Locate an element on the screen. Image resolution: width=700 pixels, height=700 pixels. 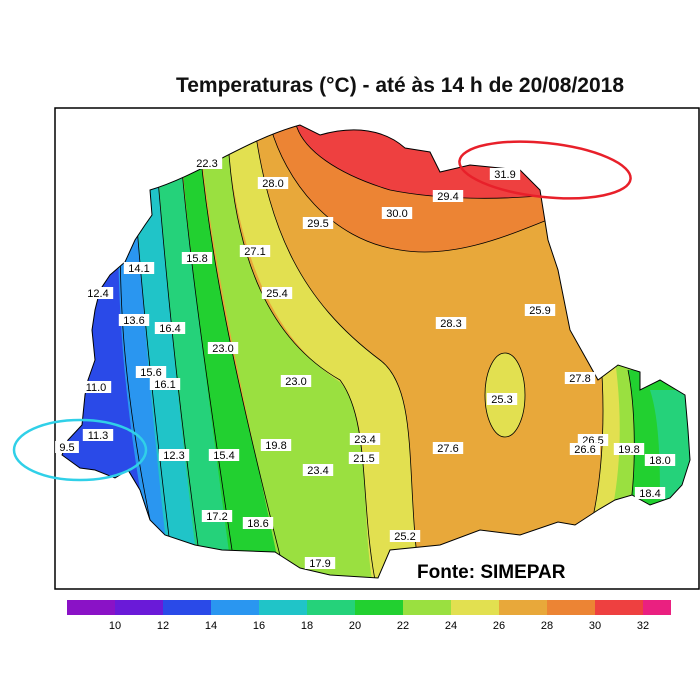
station-value: 19.8 is located at coordinates (628, 450).